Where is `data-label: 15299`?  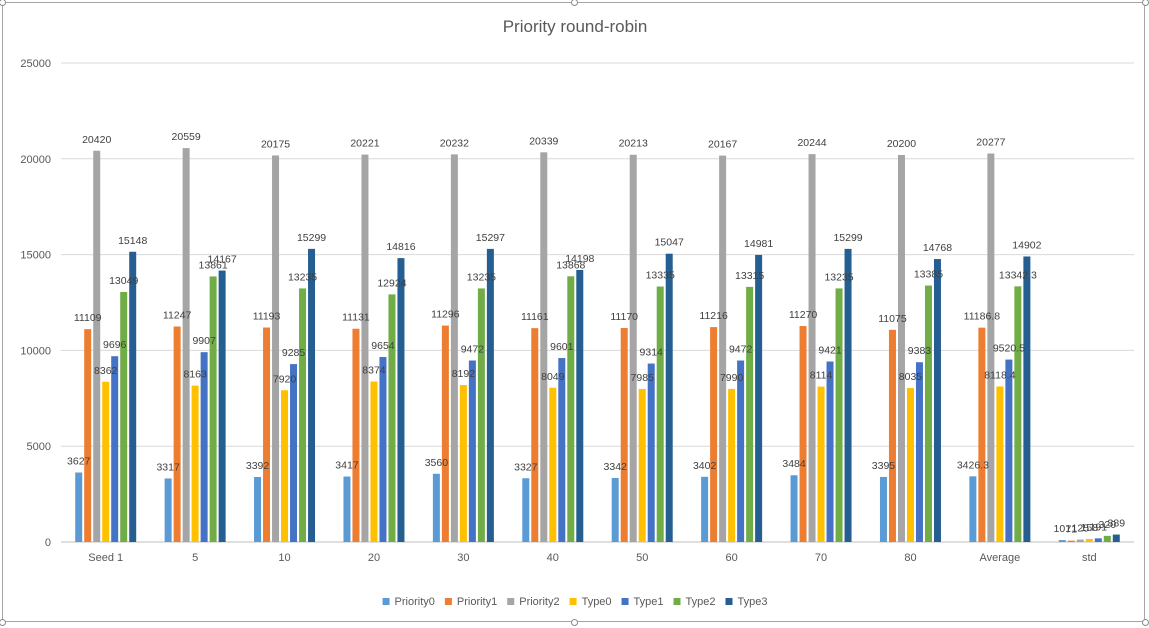 data-label: 15299 is located at coordinates (847, 238).